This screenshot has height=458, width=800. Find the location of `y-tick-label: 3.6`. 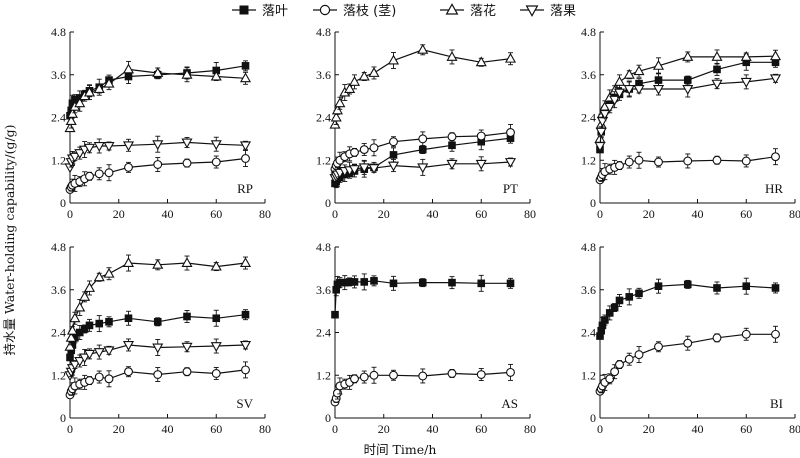

y-tick-label: 3.6 is located at coordinates (588, 75).